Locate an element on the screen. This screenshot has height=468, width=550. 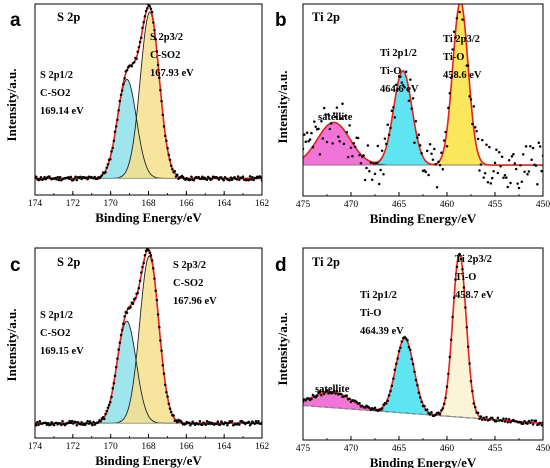
panel-letter: b is located at coordinates (281, 20).